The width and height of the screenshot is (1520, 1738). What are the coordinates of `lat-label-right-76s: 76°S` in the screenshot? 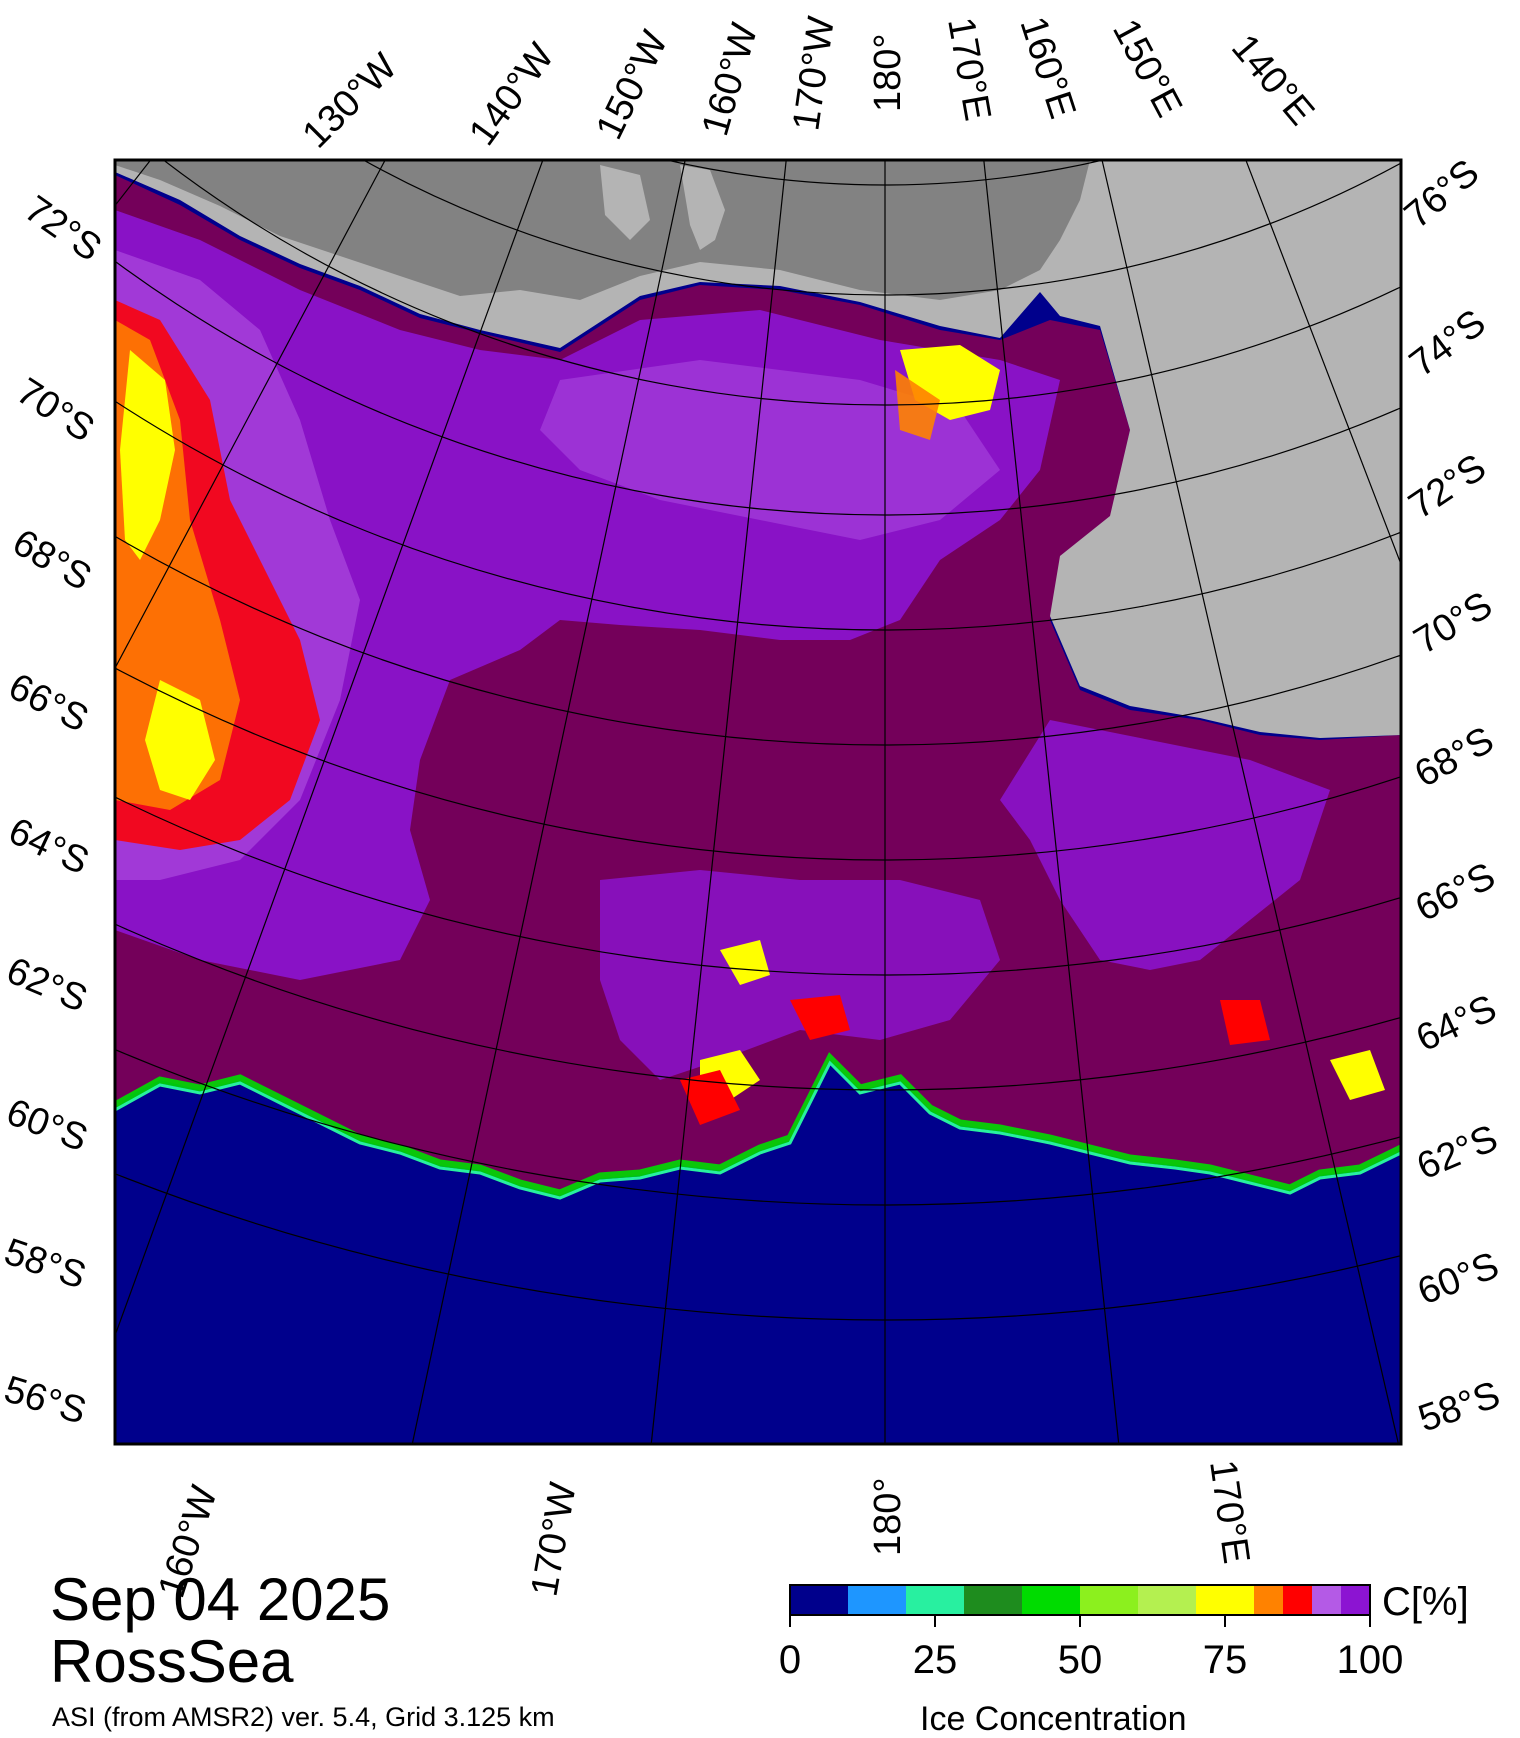 It's located at (1442, 193).